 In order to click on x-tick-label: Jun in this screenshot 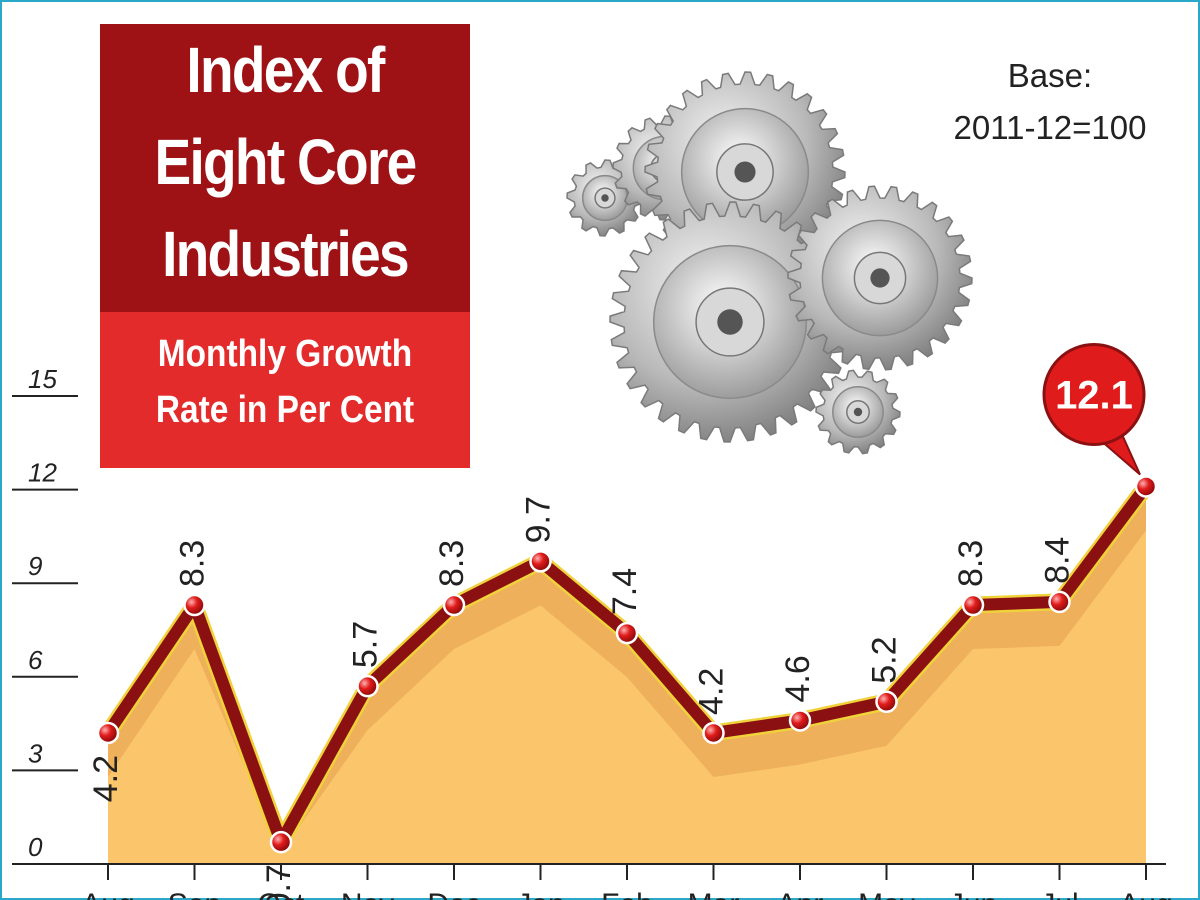, I will do `click(973, 894)`.